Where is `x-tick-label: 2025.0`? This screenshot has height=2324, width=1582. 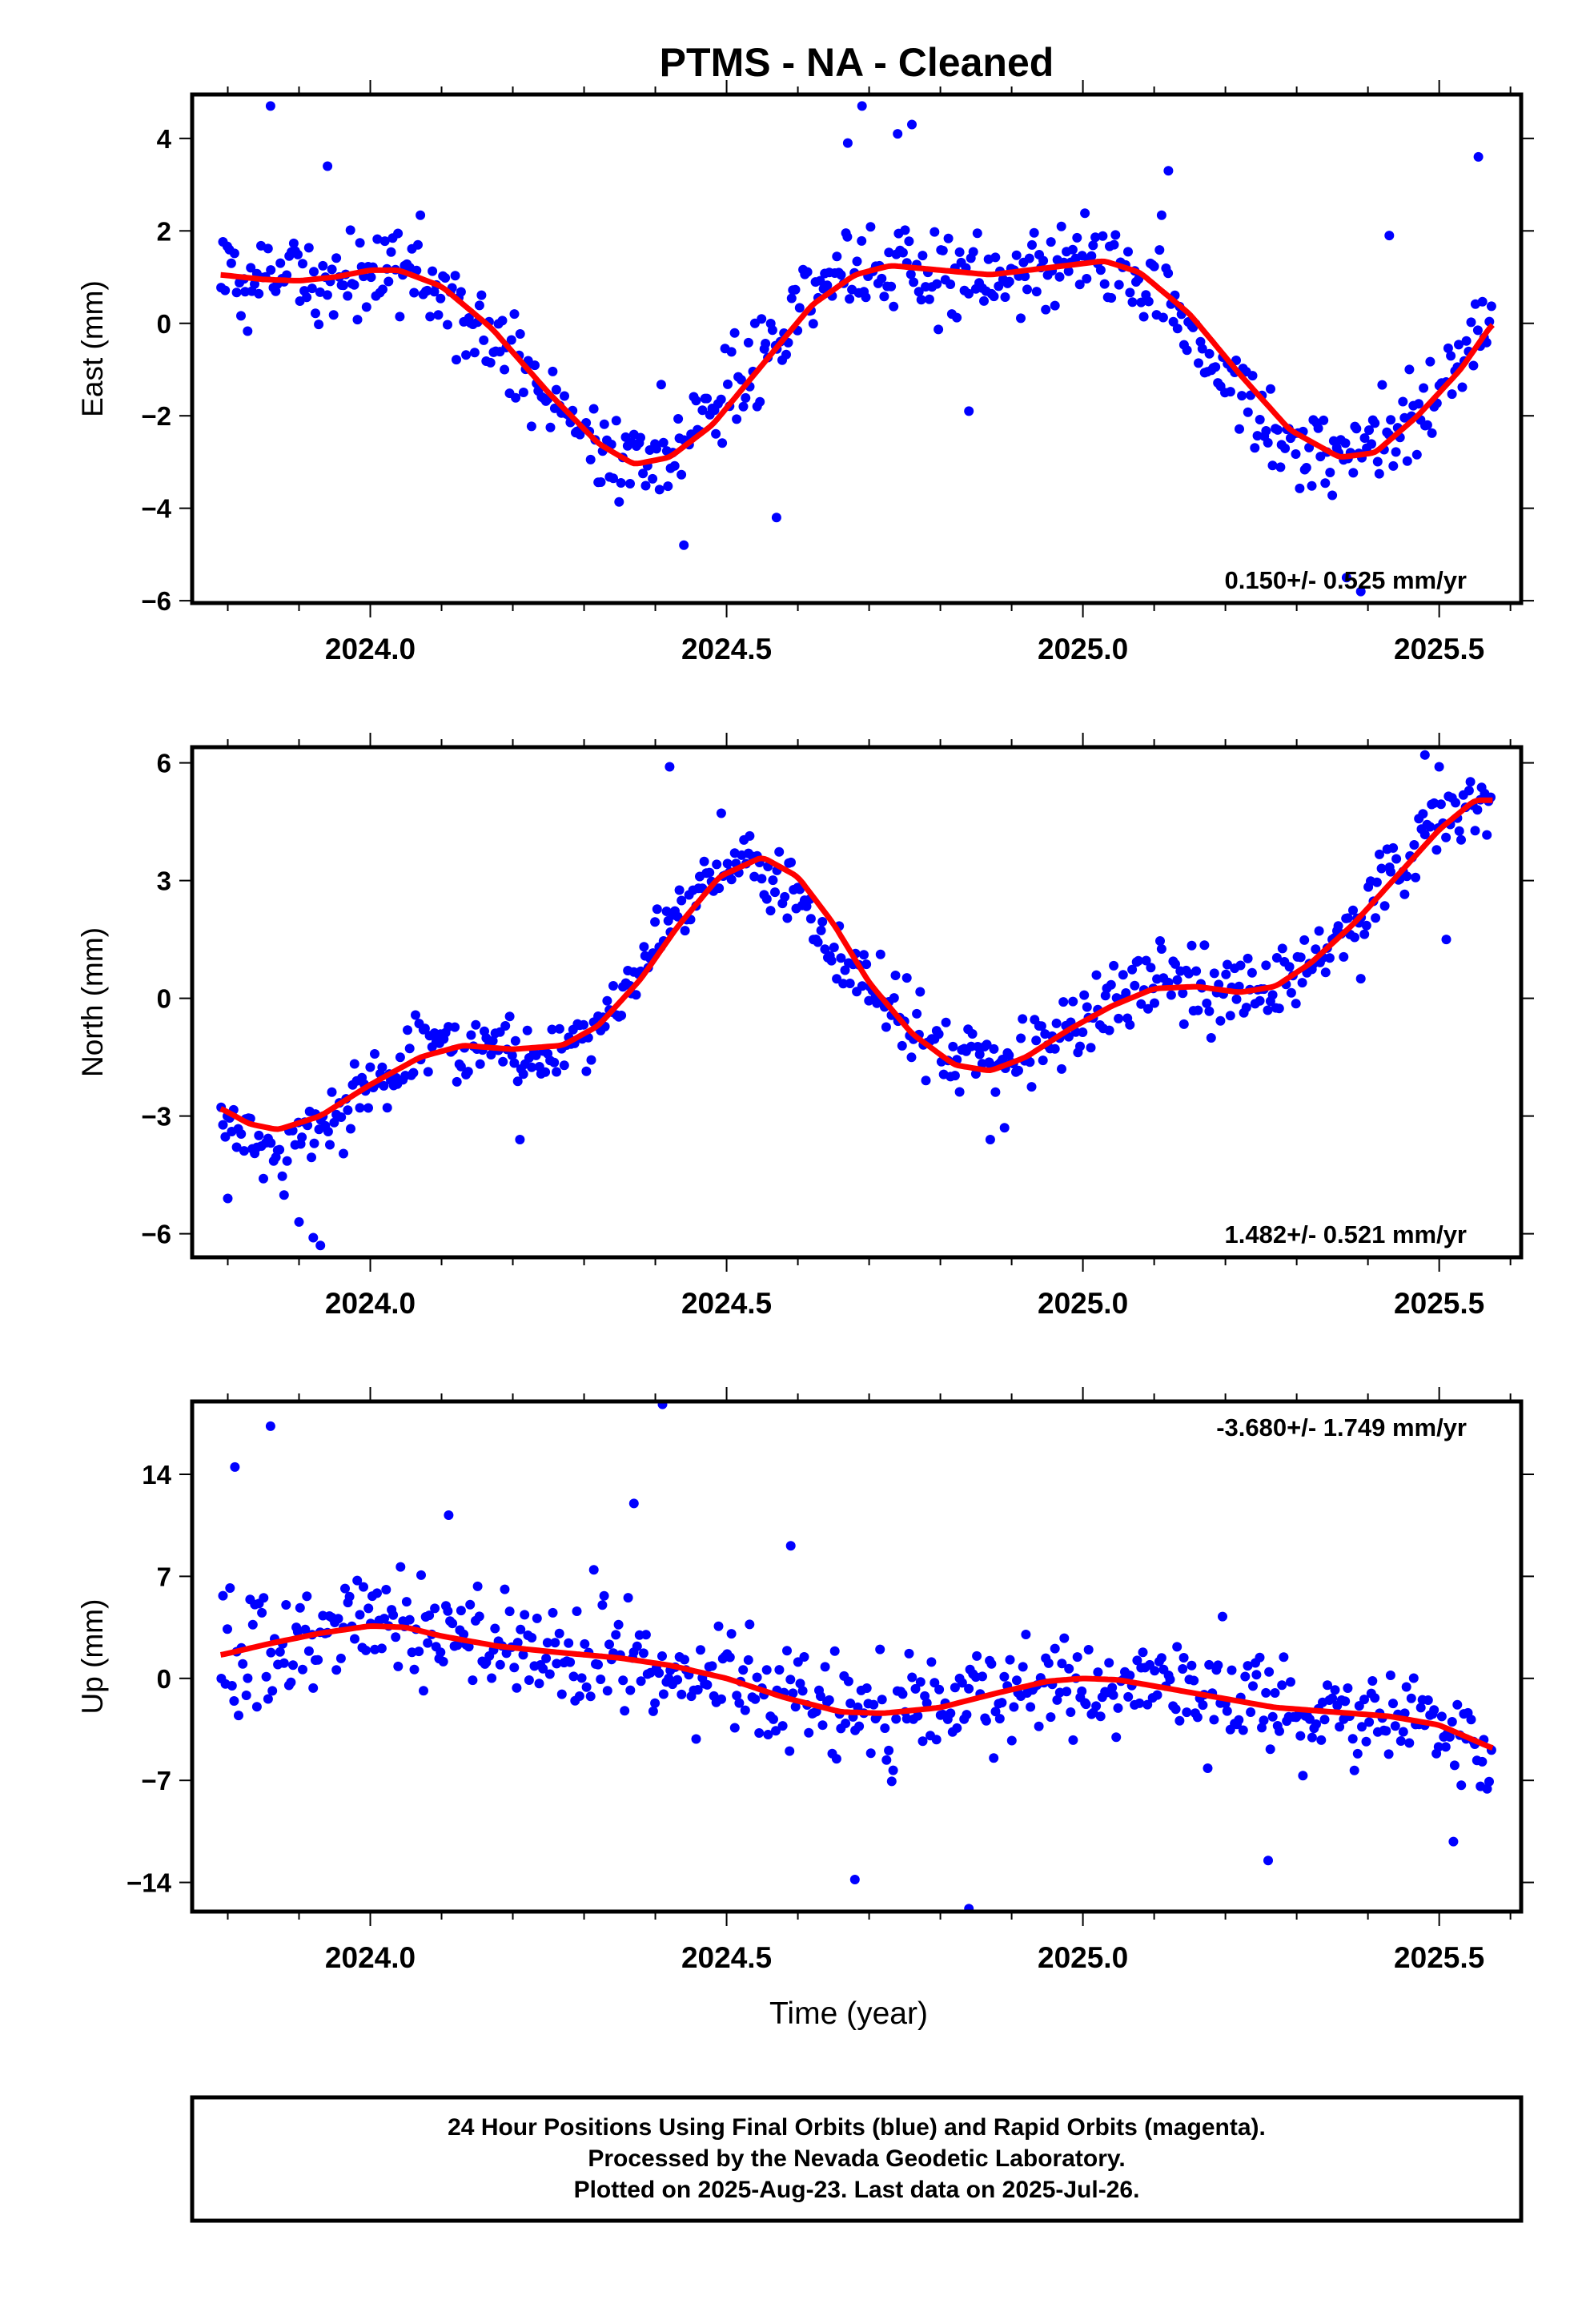 x-tick-label: 2025.0 is located at coordinates (1083, 1303).